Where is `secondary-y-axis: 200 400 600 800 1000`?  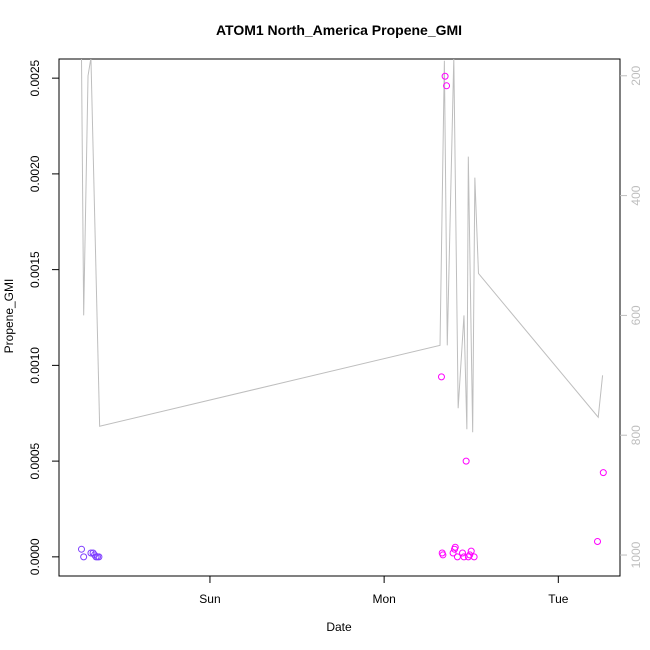 secondary-y-axis: 200 400 600 800 1000 is located at coordinates (631, 316).